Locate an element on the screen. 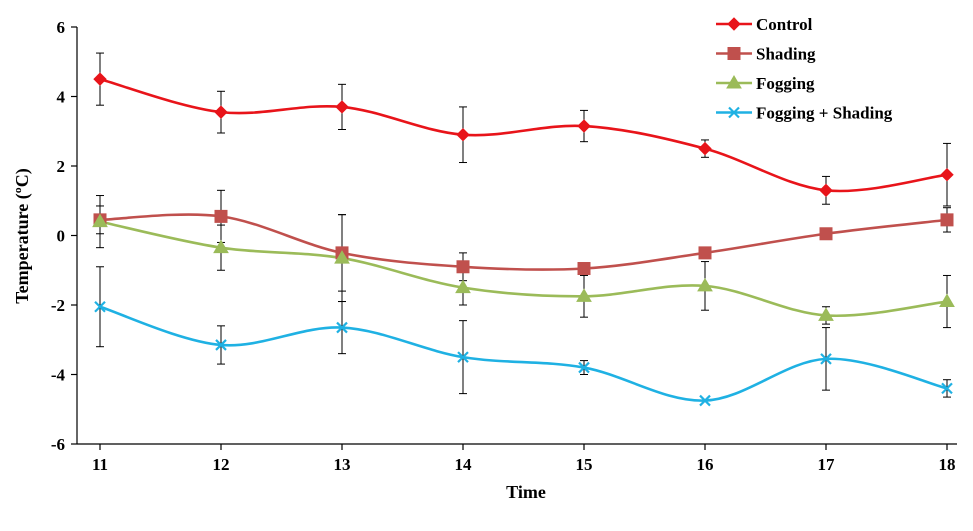 This screenshot has height=531, width=973. y-tick-label: -6 is located at coordinates (58, 444).